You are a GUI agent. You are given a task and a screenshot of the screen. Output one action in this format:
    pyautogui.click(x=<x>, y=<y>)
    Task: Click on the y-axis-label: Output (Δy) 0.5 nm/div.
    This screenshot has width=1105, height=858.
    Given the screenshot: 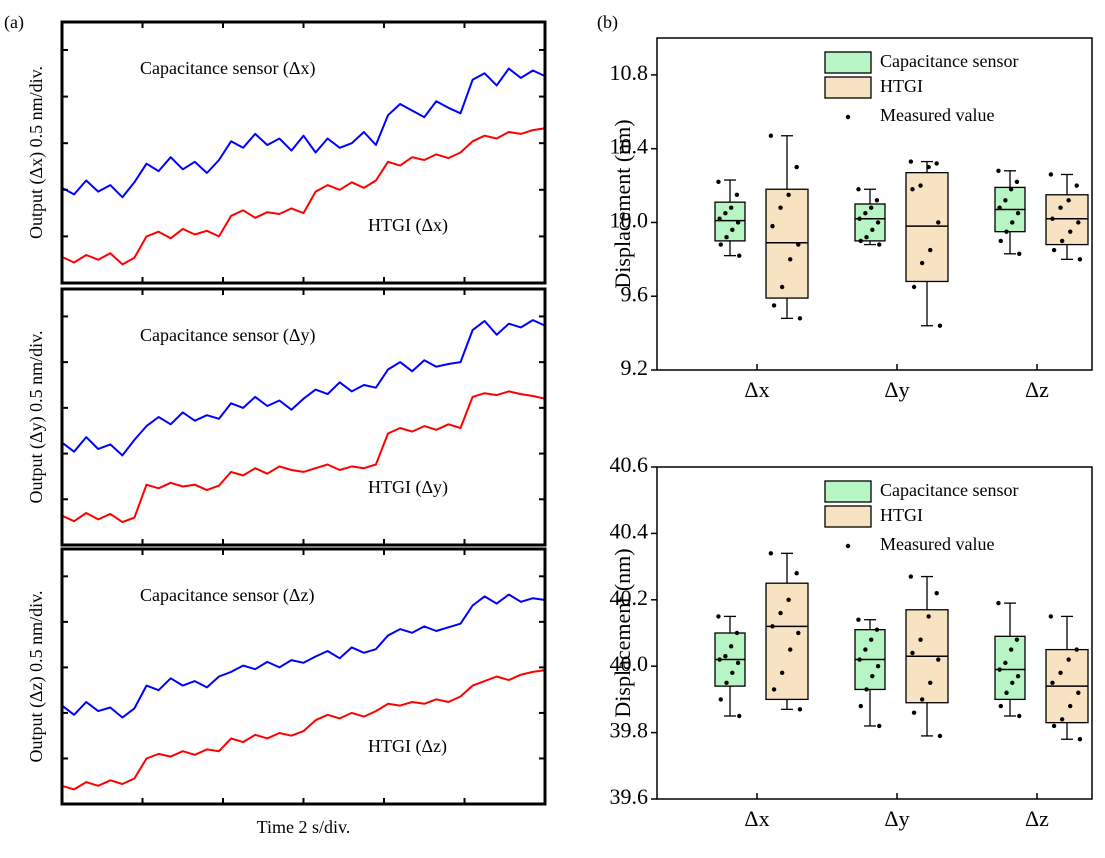 What is the action you would take?
    pyautogui.click(x=36, y=417)
    